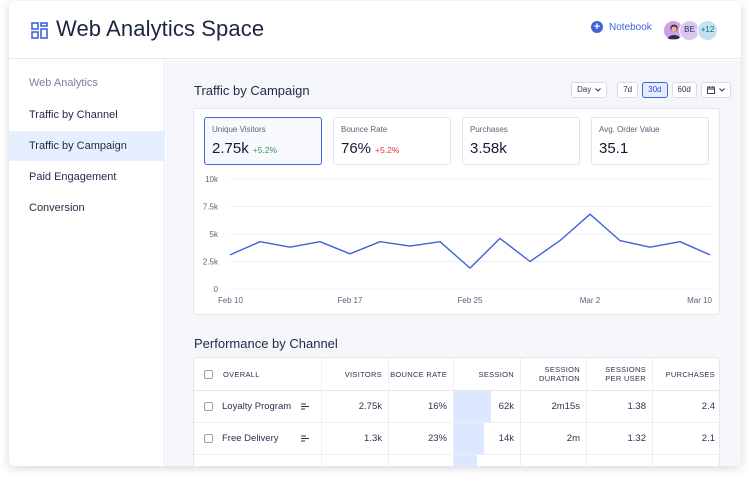 Image resolution: width=750 pixels, height=483 pixels. What do you see at coordinates (620, 407) in the screenshot?
I see `table-cell: 1.38` at bounding box center [620, 407].